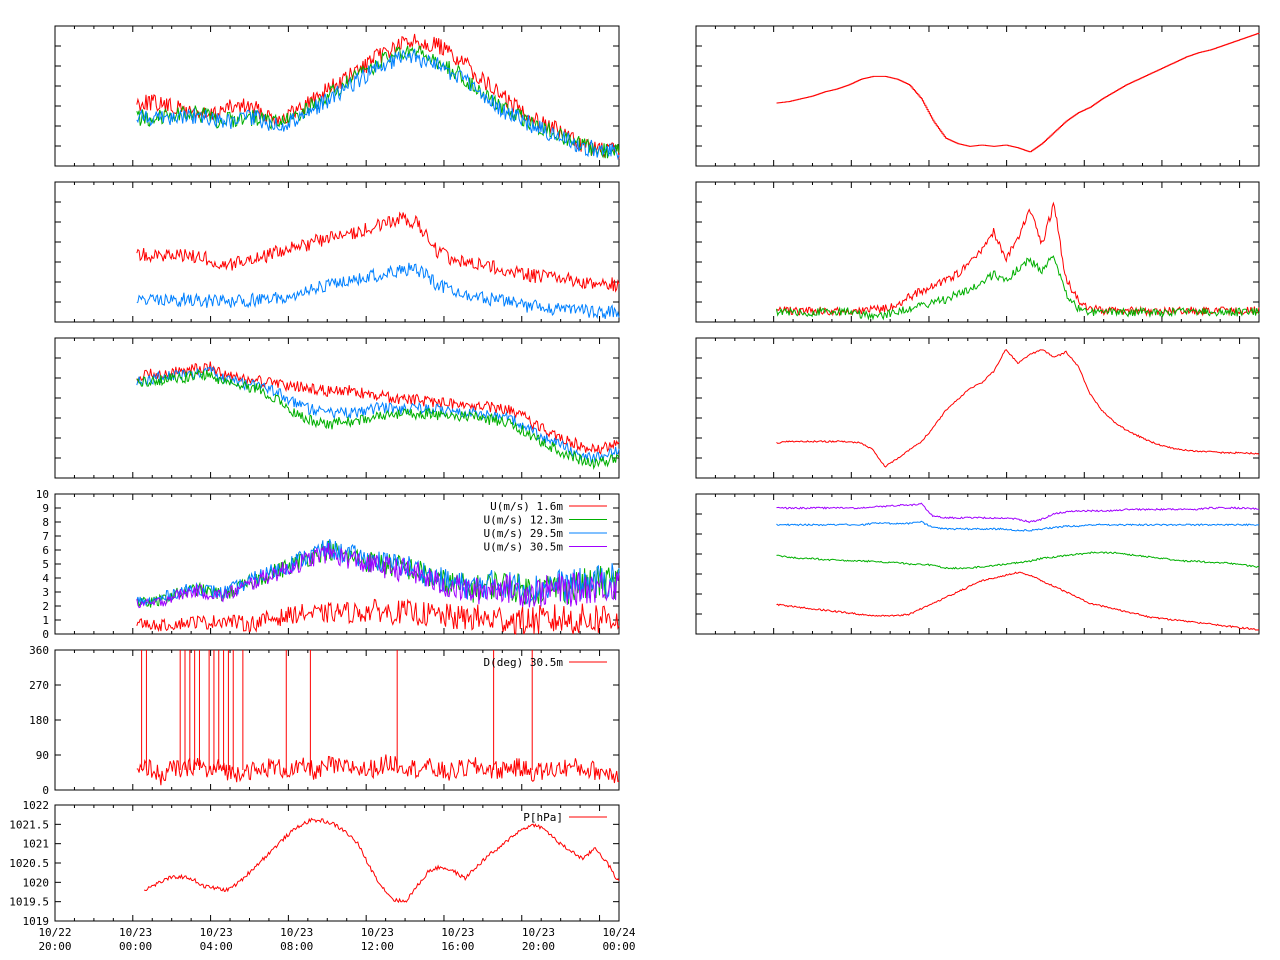 This screenshot has width=1280, height=960. I want to click on y-tick-label: 1, so click(45, 620).